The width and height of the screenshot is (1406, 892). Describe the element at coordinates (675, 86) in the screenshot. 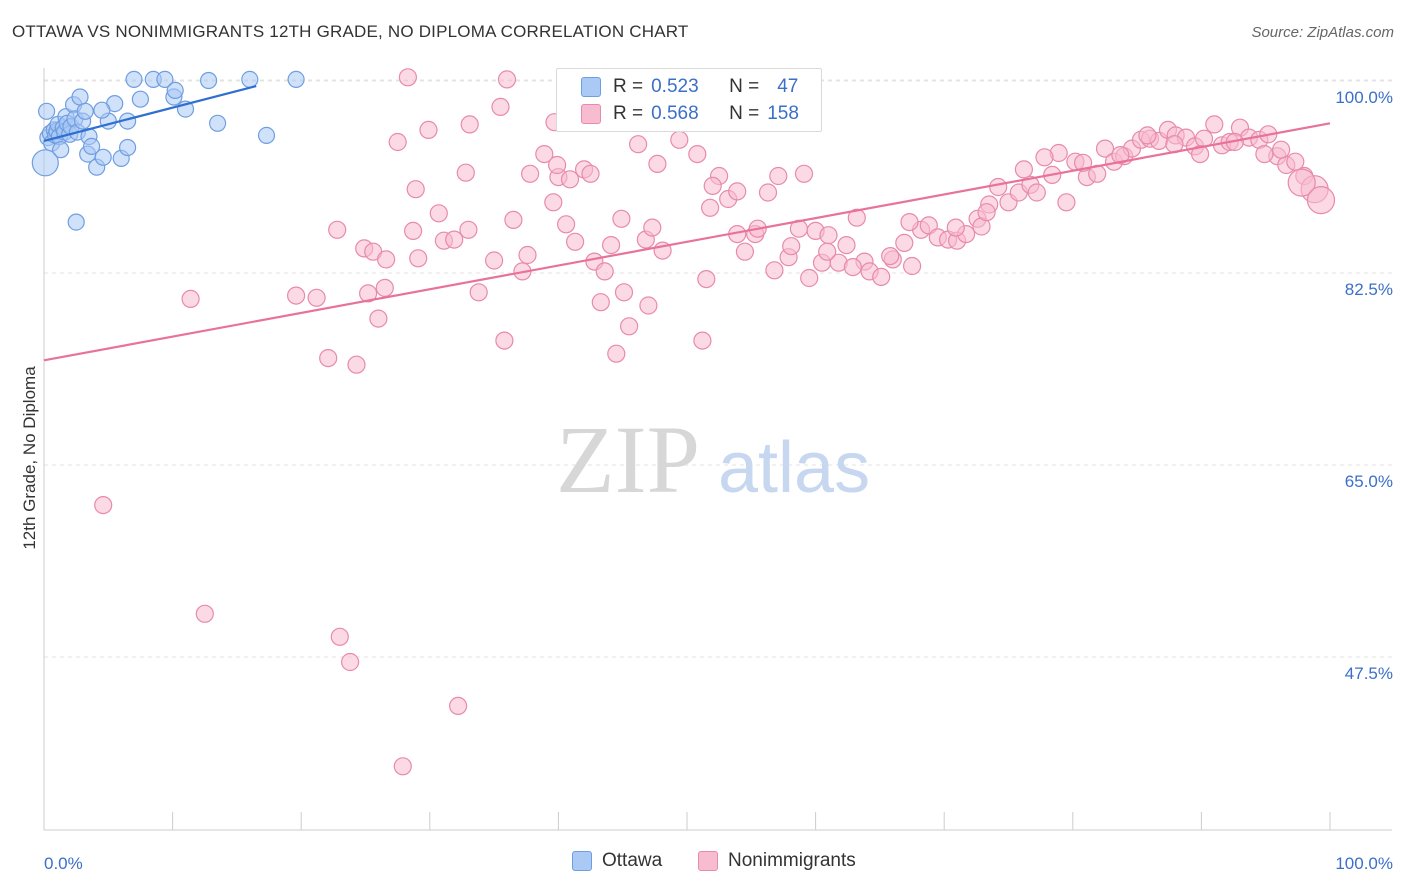

I see `legend-r-value: 0.523` at that location.